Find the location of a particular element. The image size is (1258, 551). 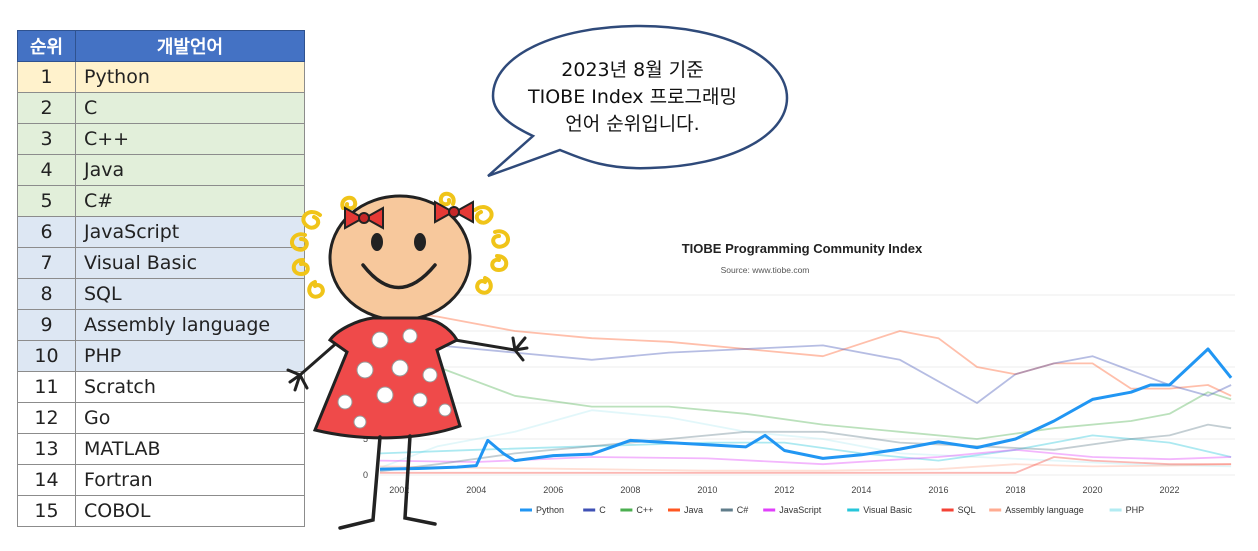

table-row: 7 Visual Basic is located at coordinates (161, 263).